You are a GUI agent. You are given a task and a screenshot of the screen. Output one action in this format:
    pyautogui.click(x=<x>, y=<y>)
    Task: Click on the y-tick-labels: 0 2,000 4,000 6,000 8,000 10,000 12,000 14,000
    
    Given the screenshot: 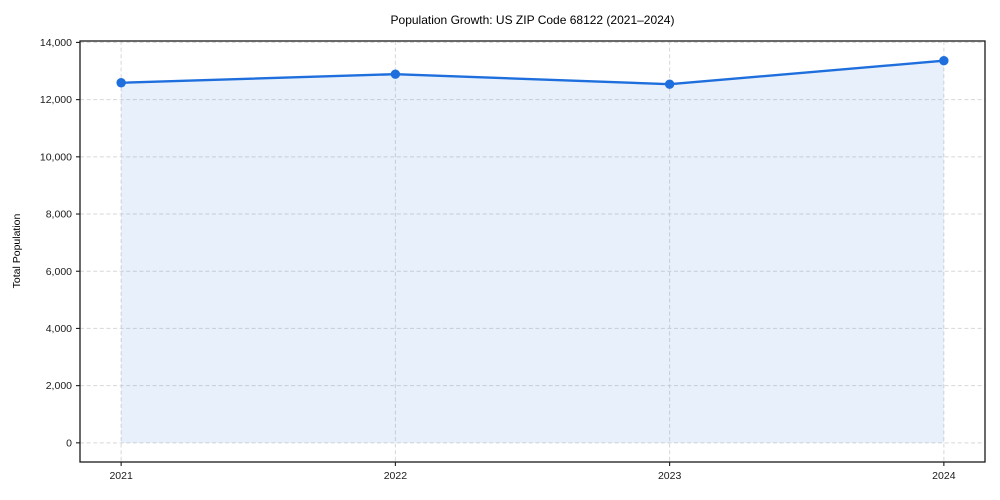 What is the action you would take?
    pyautogui.click(x=56, y=243)
    